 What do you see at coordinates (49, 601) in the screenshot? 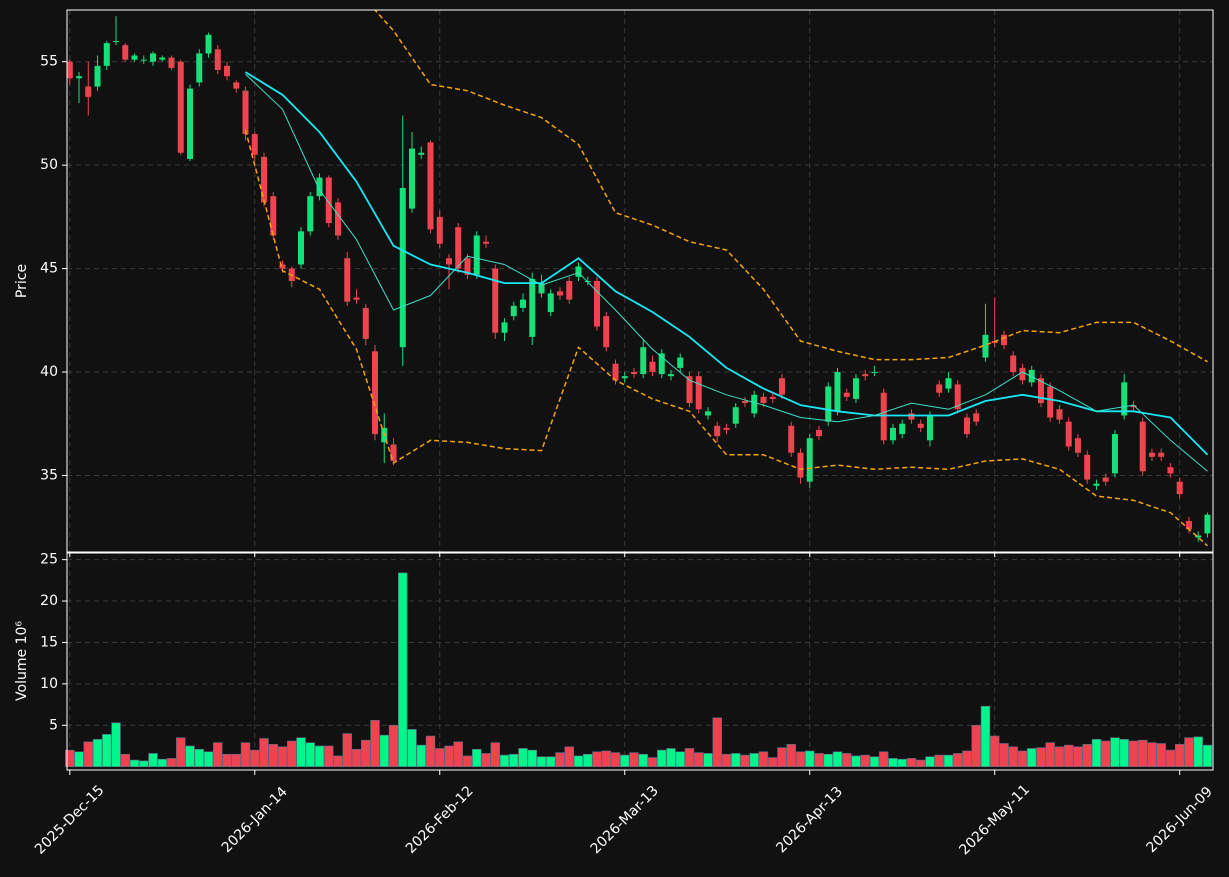
I see `y-tick-label: 20` at bounding box center [49, 601].